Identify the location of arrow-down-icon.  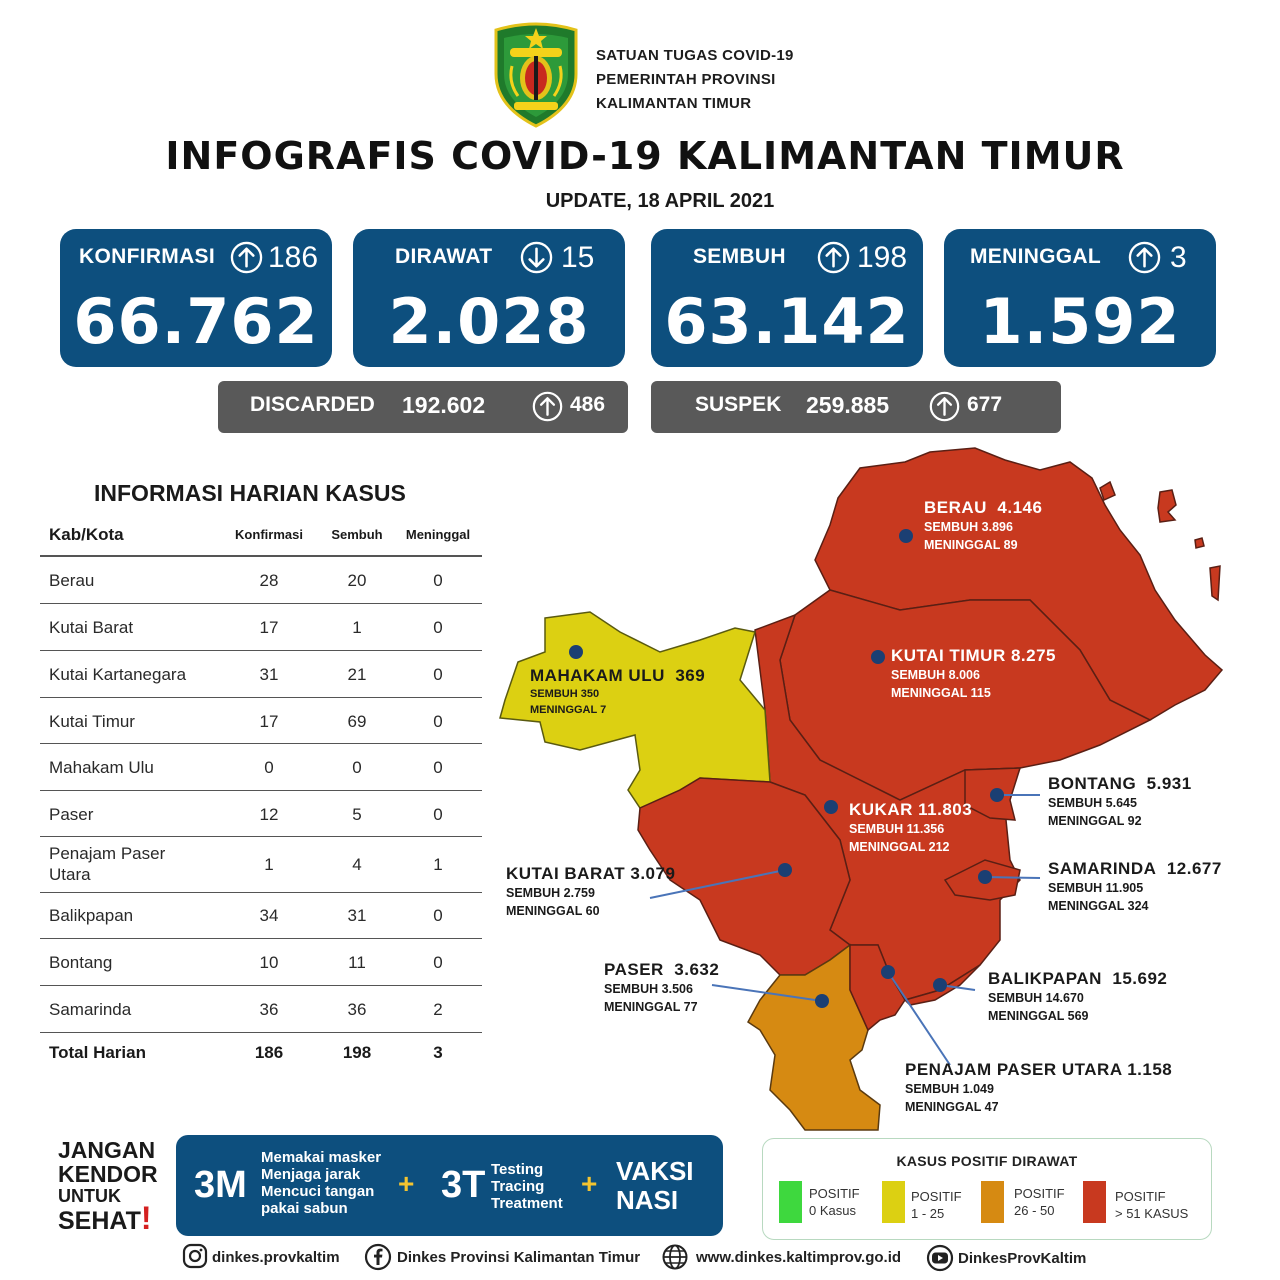
(536, 257).